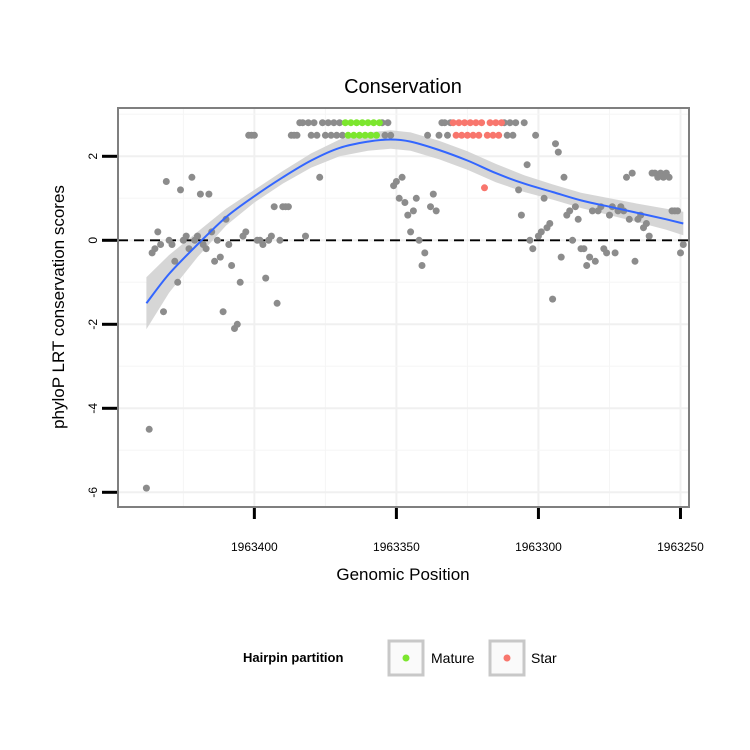 This screenshot has width=750, height=750. Describe the element at coordinates (101, 325) in the screenshot. I see `y-axis-ticks: -6 -4 -2 0 2` at that location.